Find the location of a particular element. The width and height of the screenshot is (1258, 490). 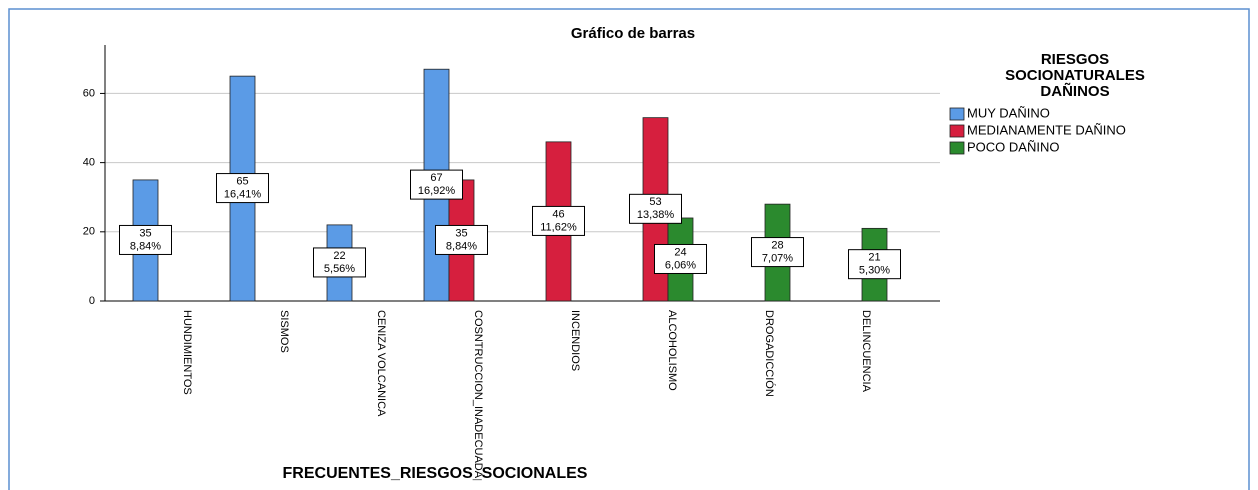

data-label-count: 28 is located at coordinates (777, 245).